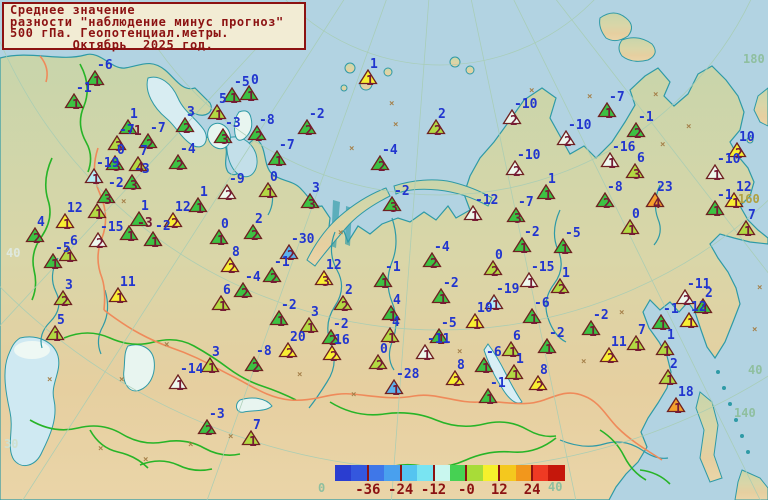 The height and width of the screenshot is (500, 768). Describe the element at coordinates (242, 82) in the screenshot. I see `marker-value: -5` at that location.